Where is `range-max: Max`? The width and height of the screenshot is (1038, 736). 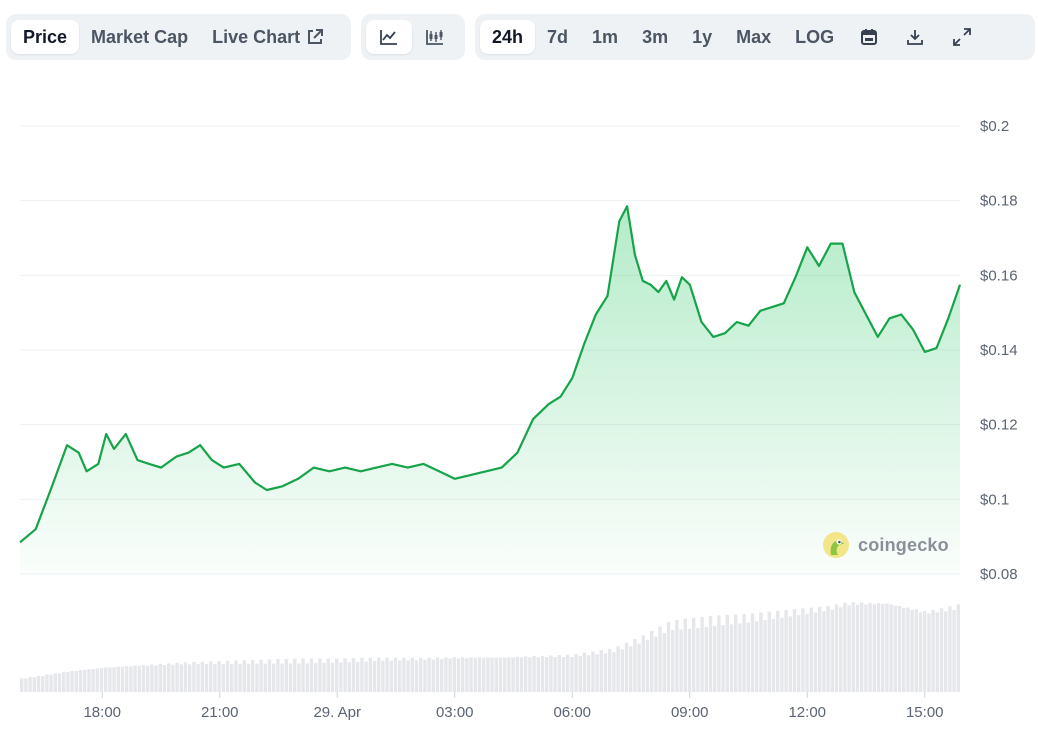 range-max: Max is located at coordinates (754, 36).